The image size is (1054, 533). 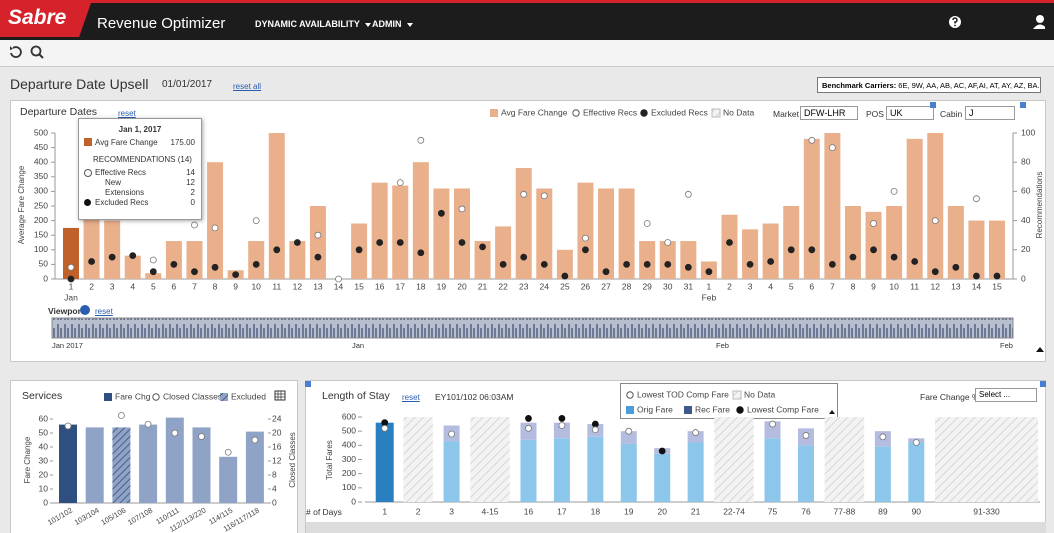 What do you see at coordinates (318, 286) in the screenshot?
I see `x-tick-label: 13` at bounding box center [318, 286].